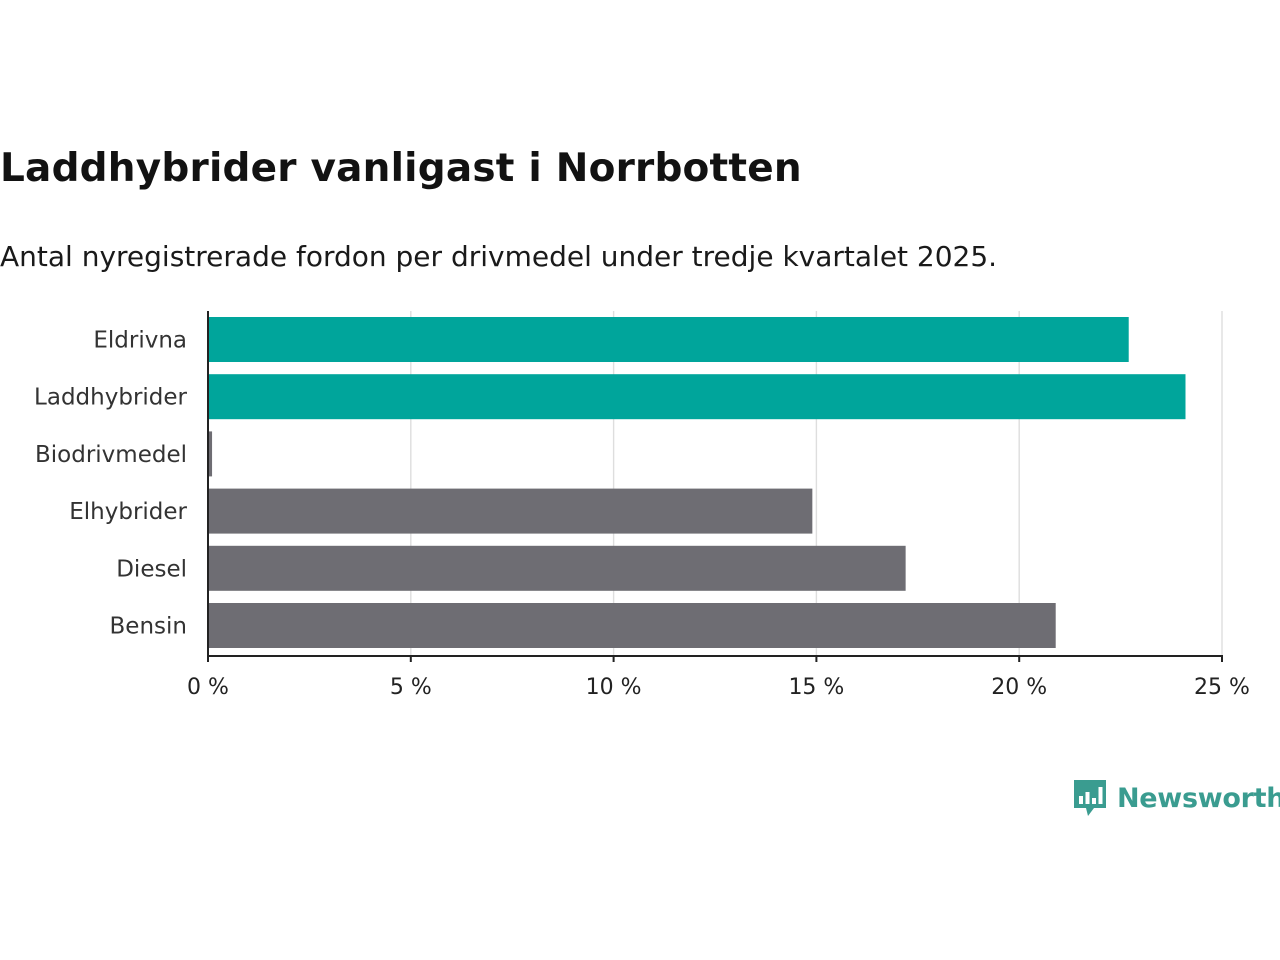 The width and height of the screenshot is (1280, 960). Describe the element at coordinates (110, 398) in the screenshot. I see `category-label: Laddhybrider` at that location.